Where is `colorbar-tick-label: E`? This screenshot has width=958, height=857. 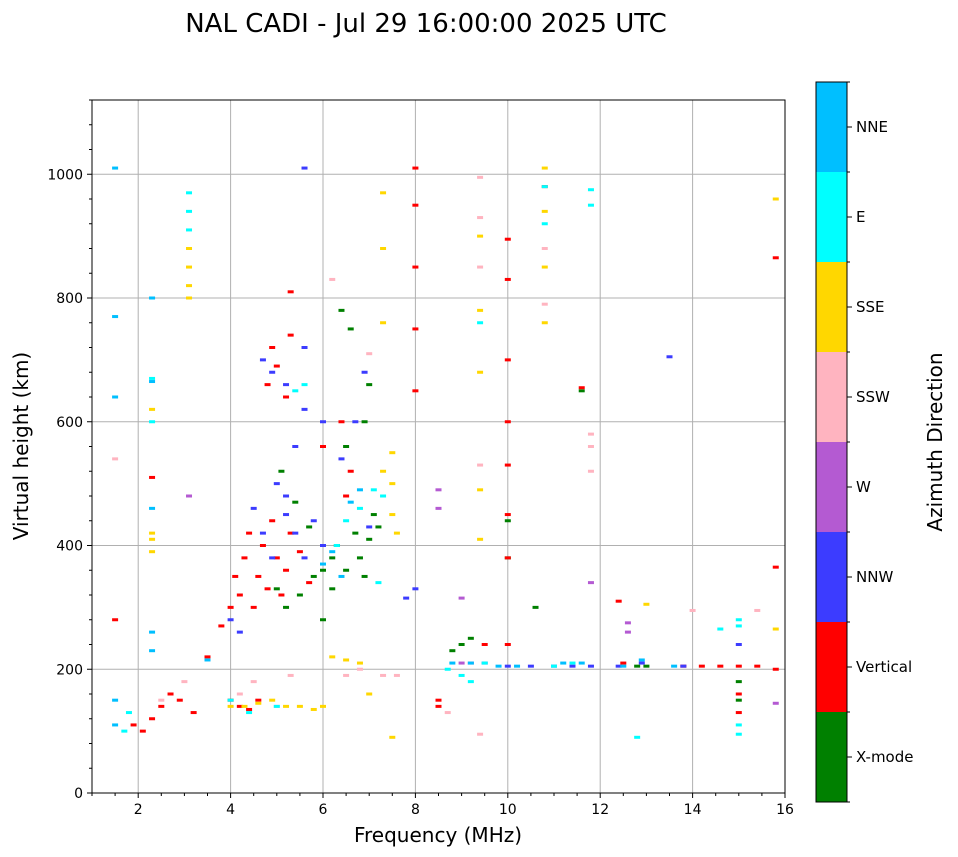
colorbar-tick-label: E is located at coordinates (860, 217).